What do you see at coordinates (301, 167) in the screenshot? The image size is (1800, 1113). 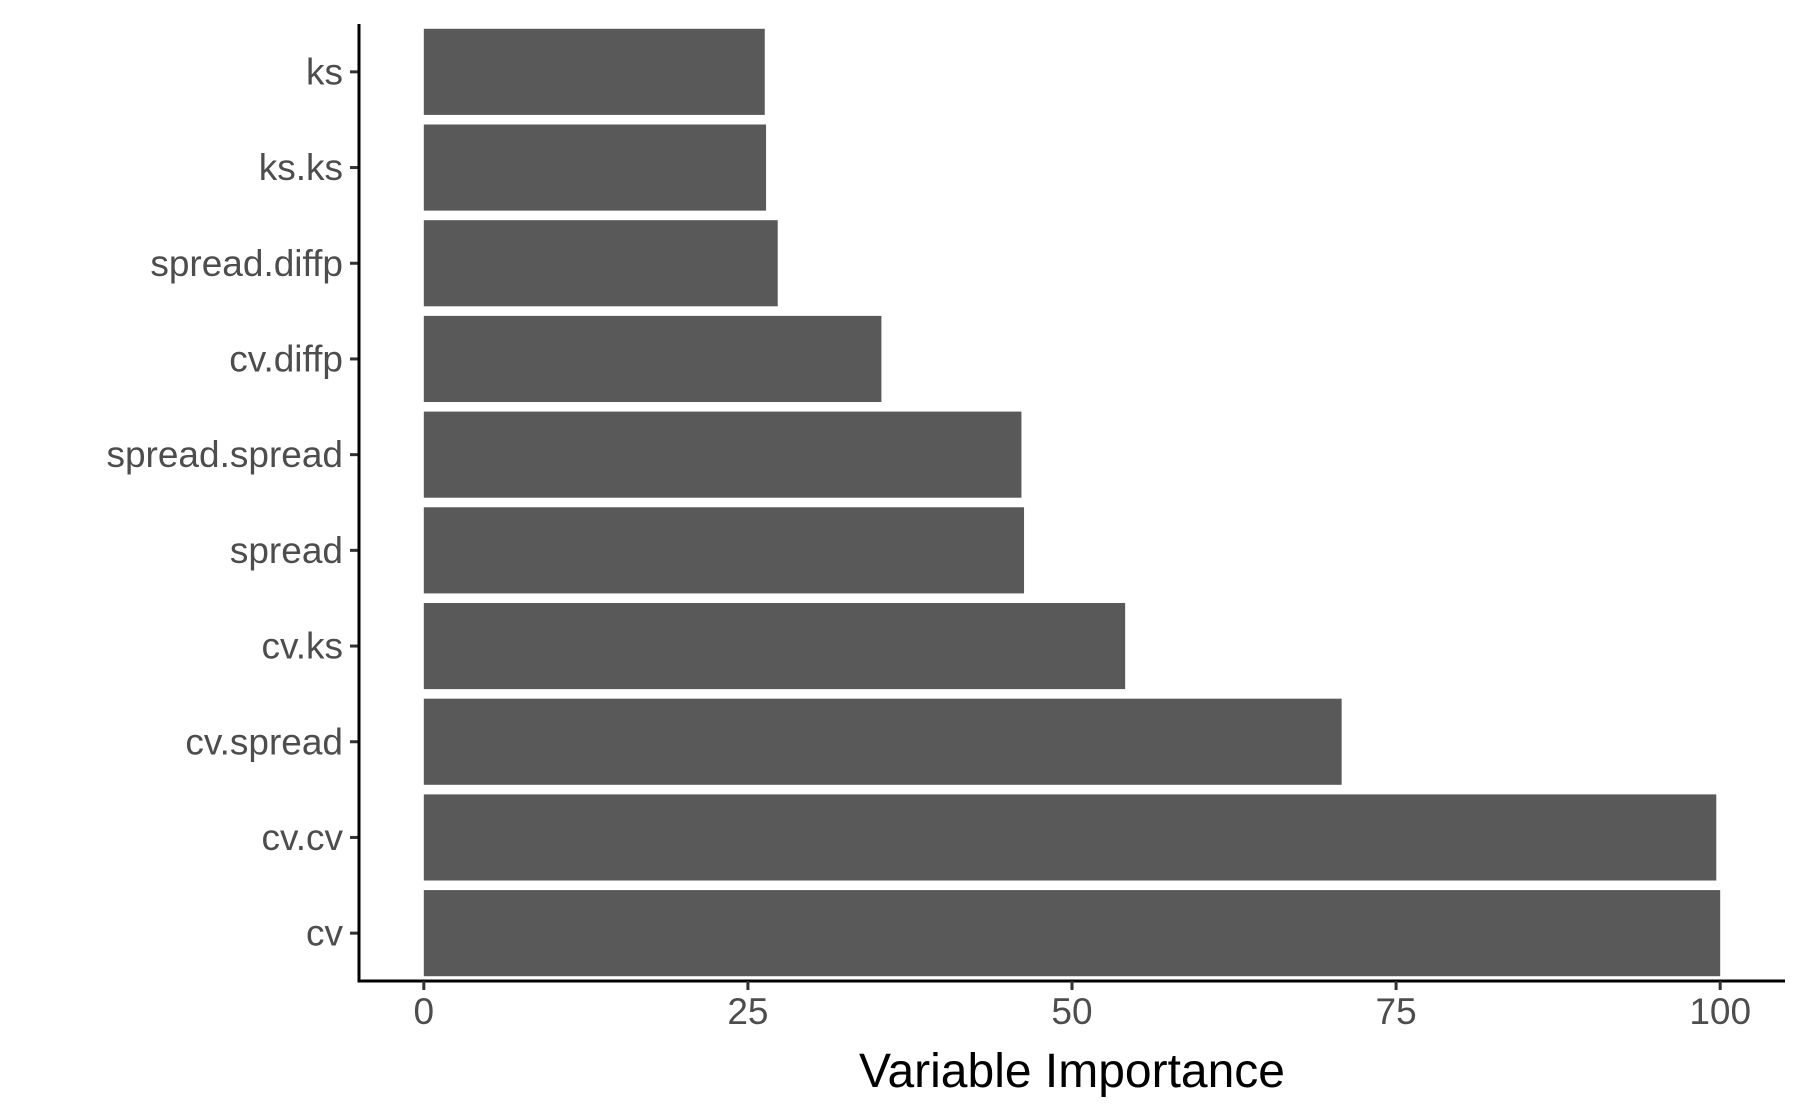 I see `y-tick-label: ks.ks` at bounding box center [301, 167].